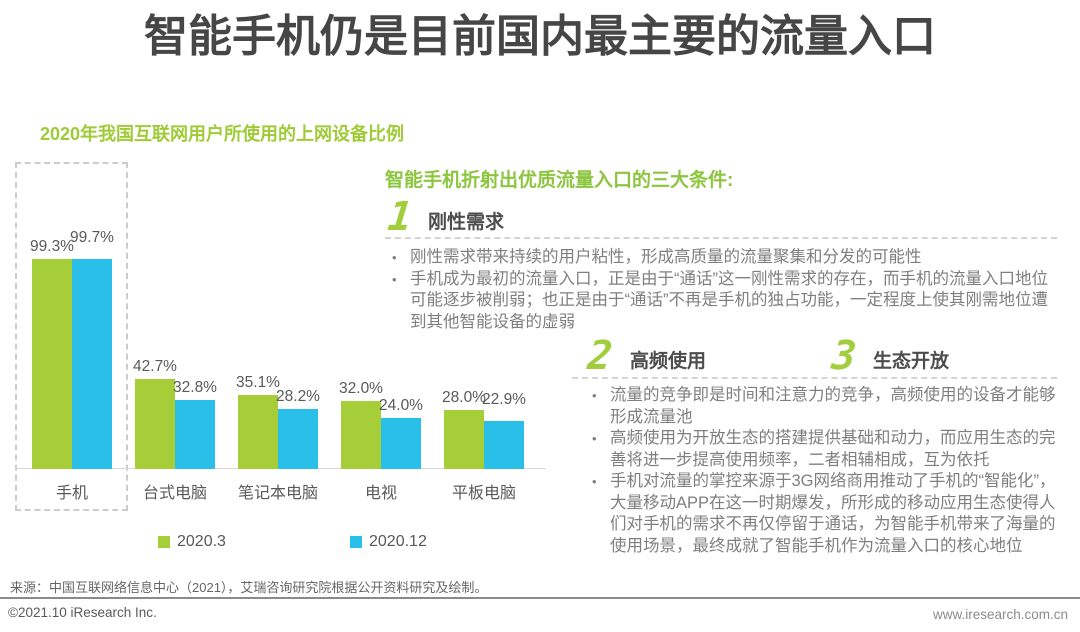 This screenshot has height=632, width=1080. What do you see at coordinates (155, 366) in the screenshot?
I see `bar-value-2020.3-台式电脑: 42.7%` at bounding box center [155, 366].